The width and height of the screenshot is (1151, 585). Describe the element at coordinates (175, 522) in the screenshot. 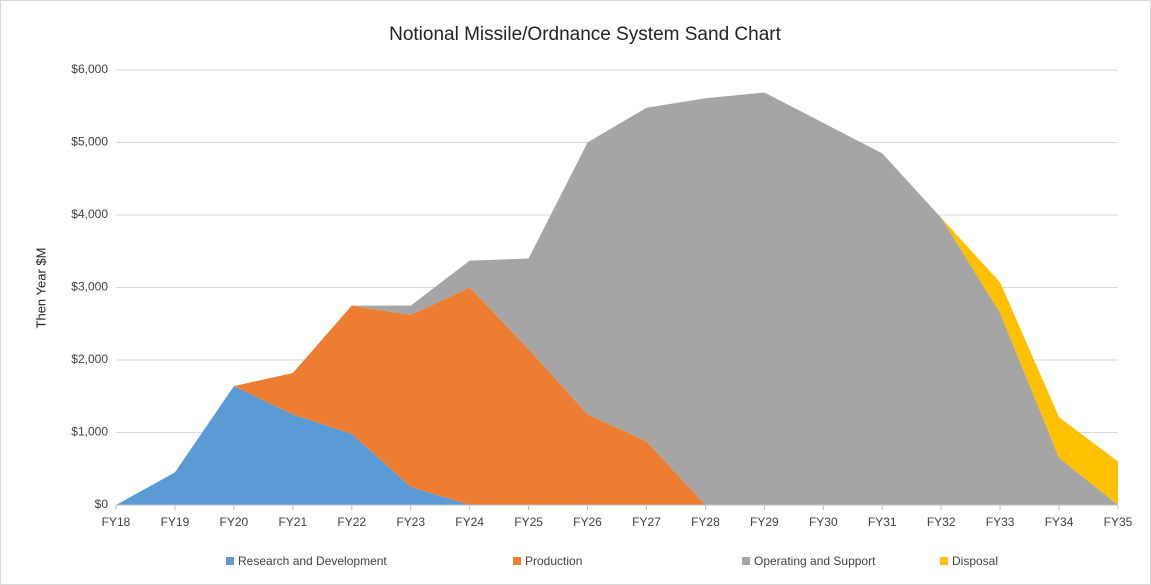

I see `x-tick-label: FY19` at that location.